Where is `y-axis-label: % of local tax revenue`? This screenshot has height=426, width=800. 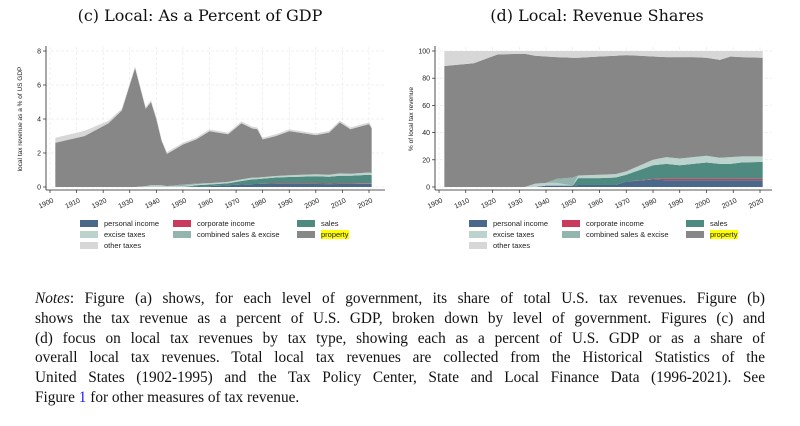 y-axis-label: % of local tax revenue is located at coordinates (411, 119).